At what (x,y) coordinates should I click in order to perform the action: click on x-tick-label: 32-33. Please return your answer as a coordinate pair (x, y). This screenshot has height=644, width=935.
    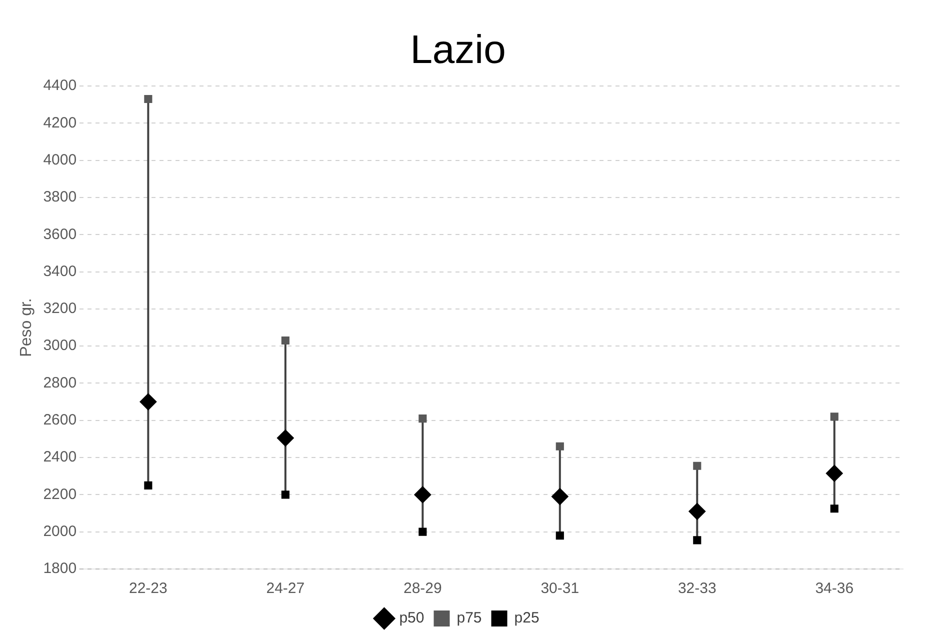
    Looking at the image, I should click on (697, 589).